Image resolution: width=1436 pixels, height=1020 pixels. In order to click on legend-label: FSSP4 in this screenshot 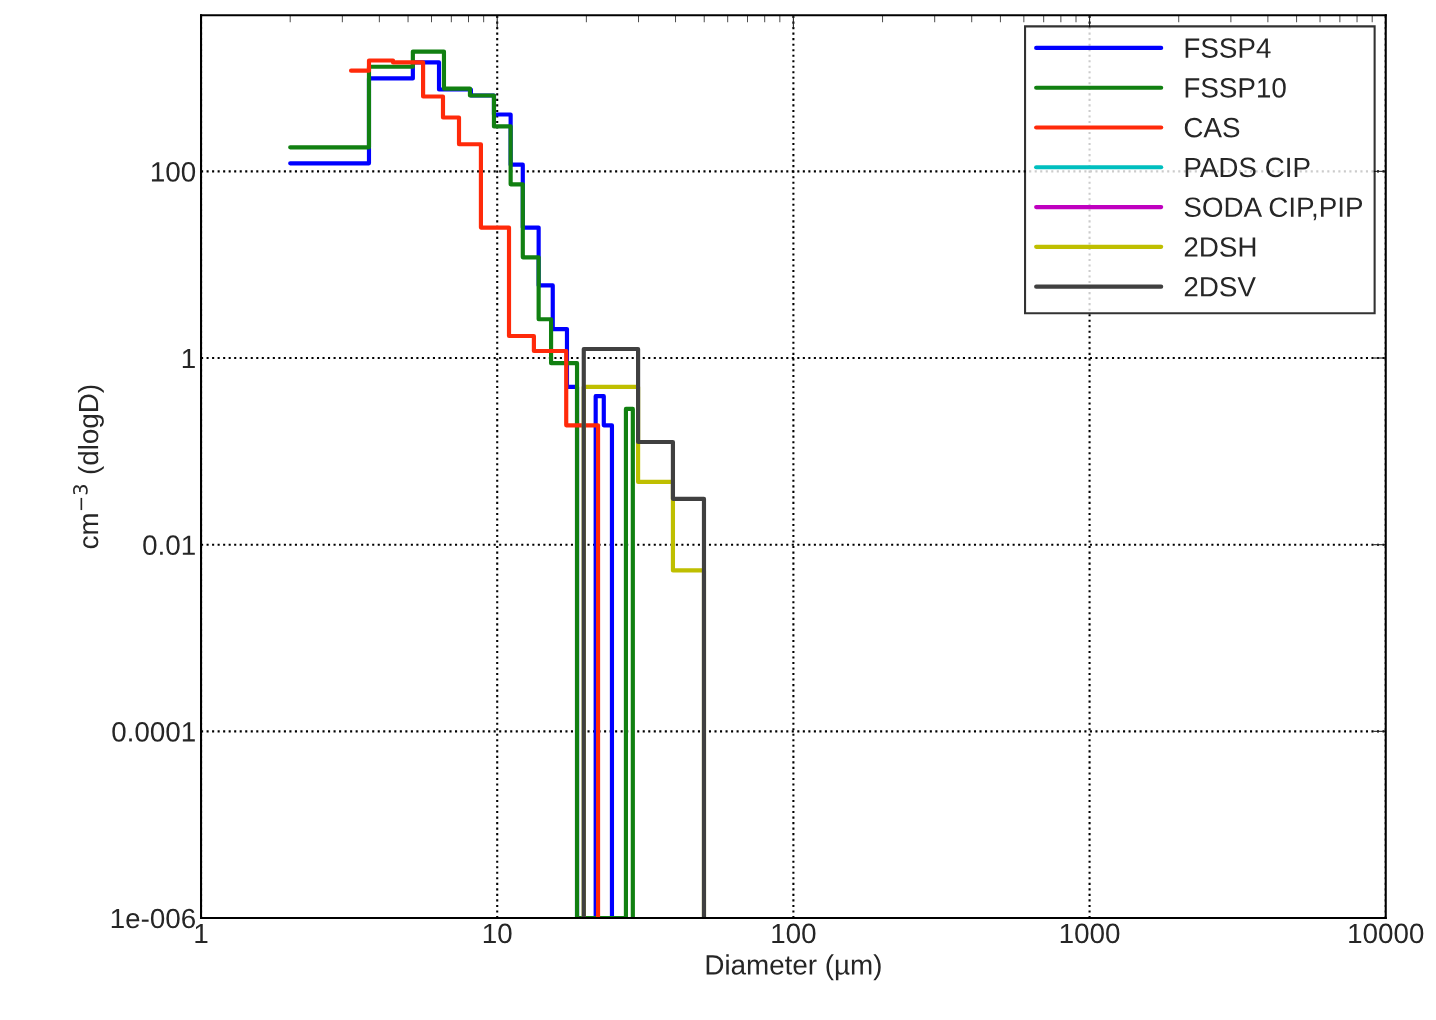, I will do `click(1228, 48)`.